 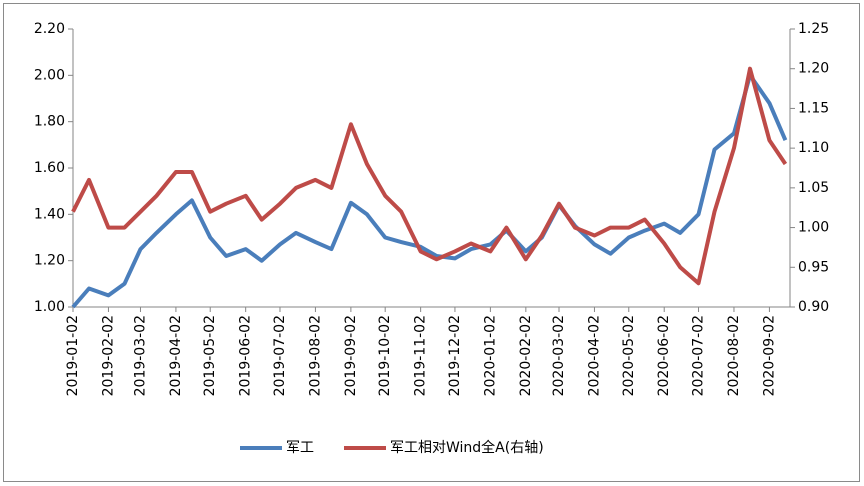 I want to click on x-tick-label: 2019-01-02, so click(x=73, y=355).